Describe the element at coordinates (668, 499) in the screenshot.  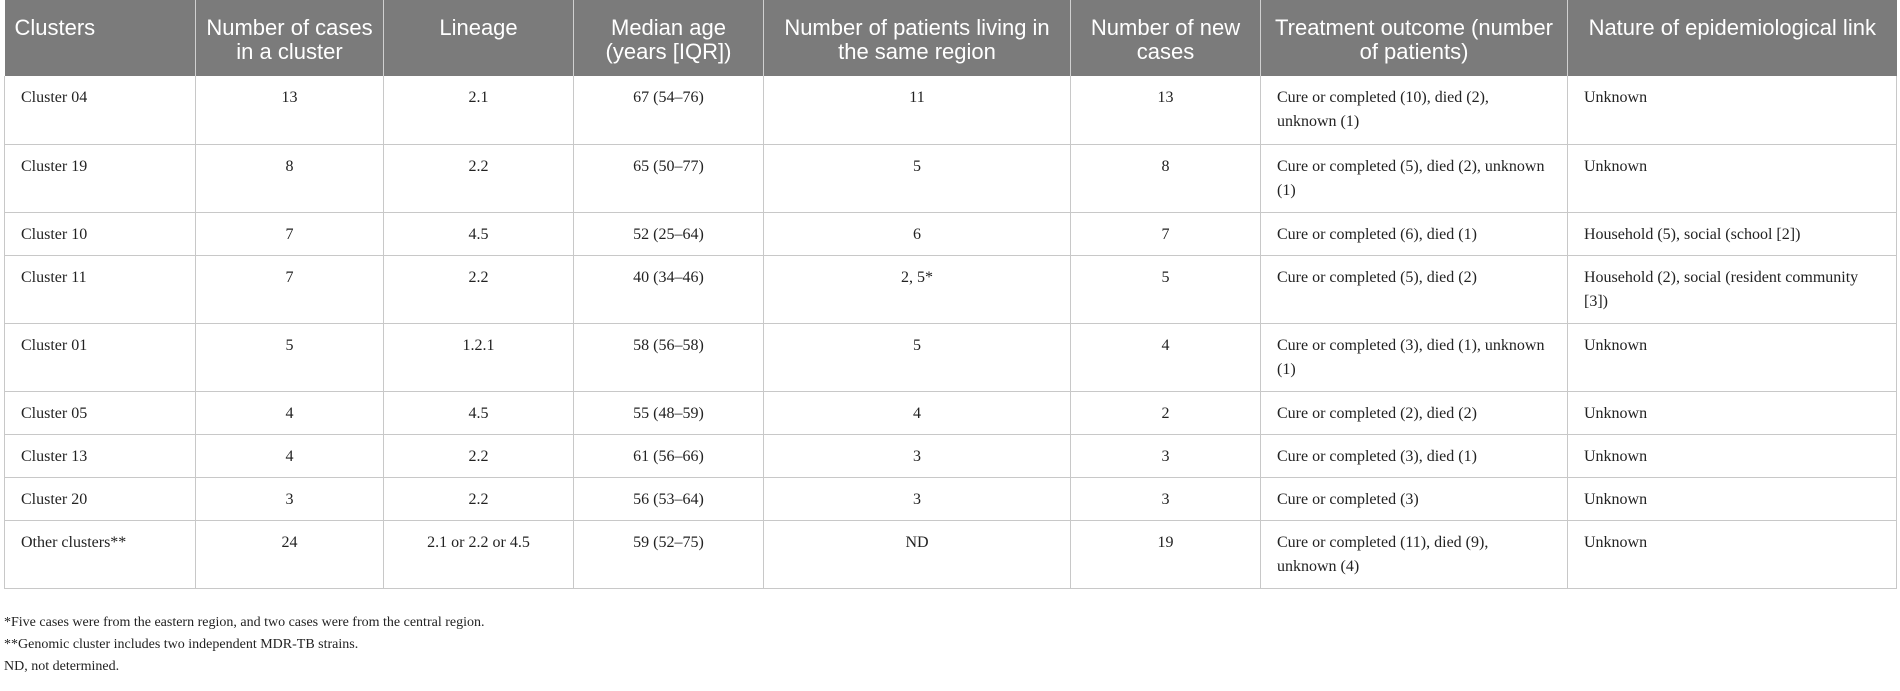
I see `cell-median-age: 56 (53–64)` at that location.